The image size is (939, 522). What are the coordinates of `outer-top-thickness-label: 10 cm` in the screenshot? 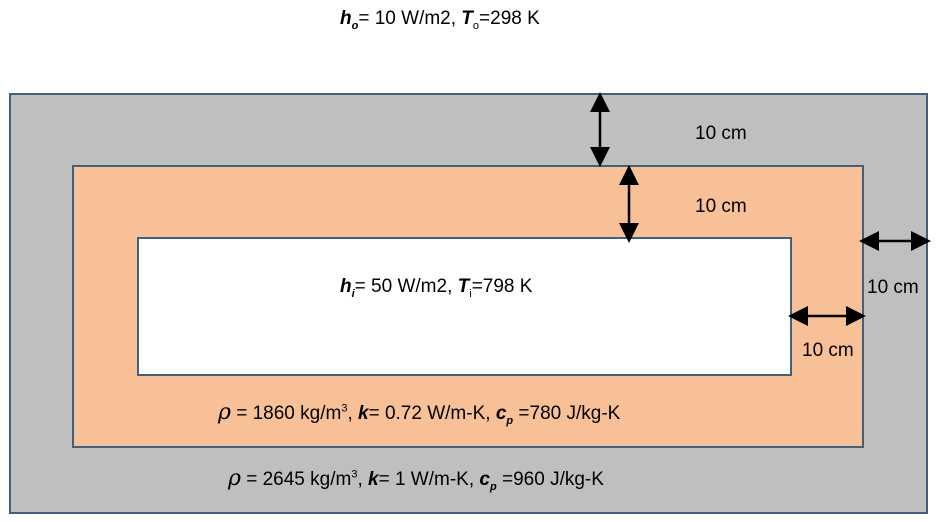 It's located at (721, 133).